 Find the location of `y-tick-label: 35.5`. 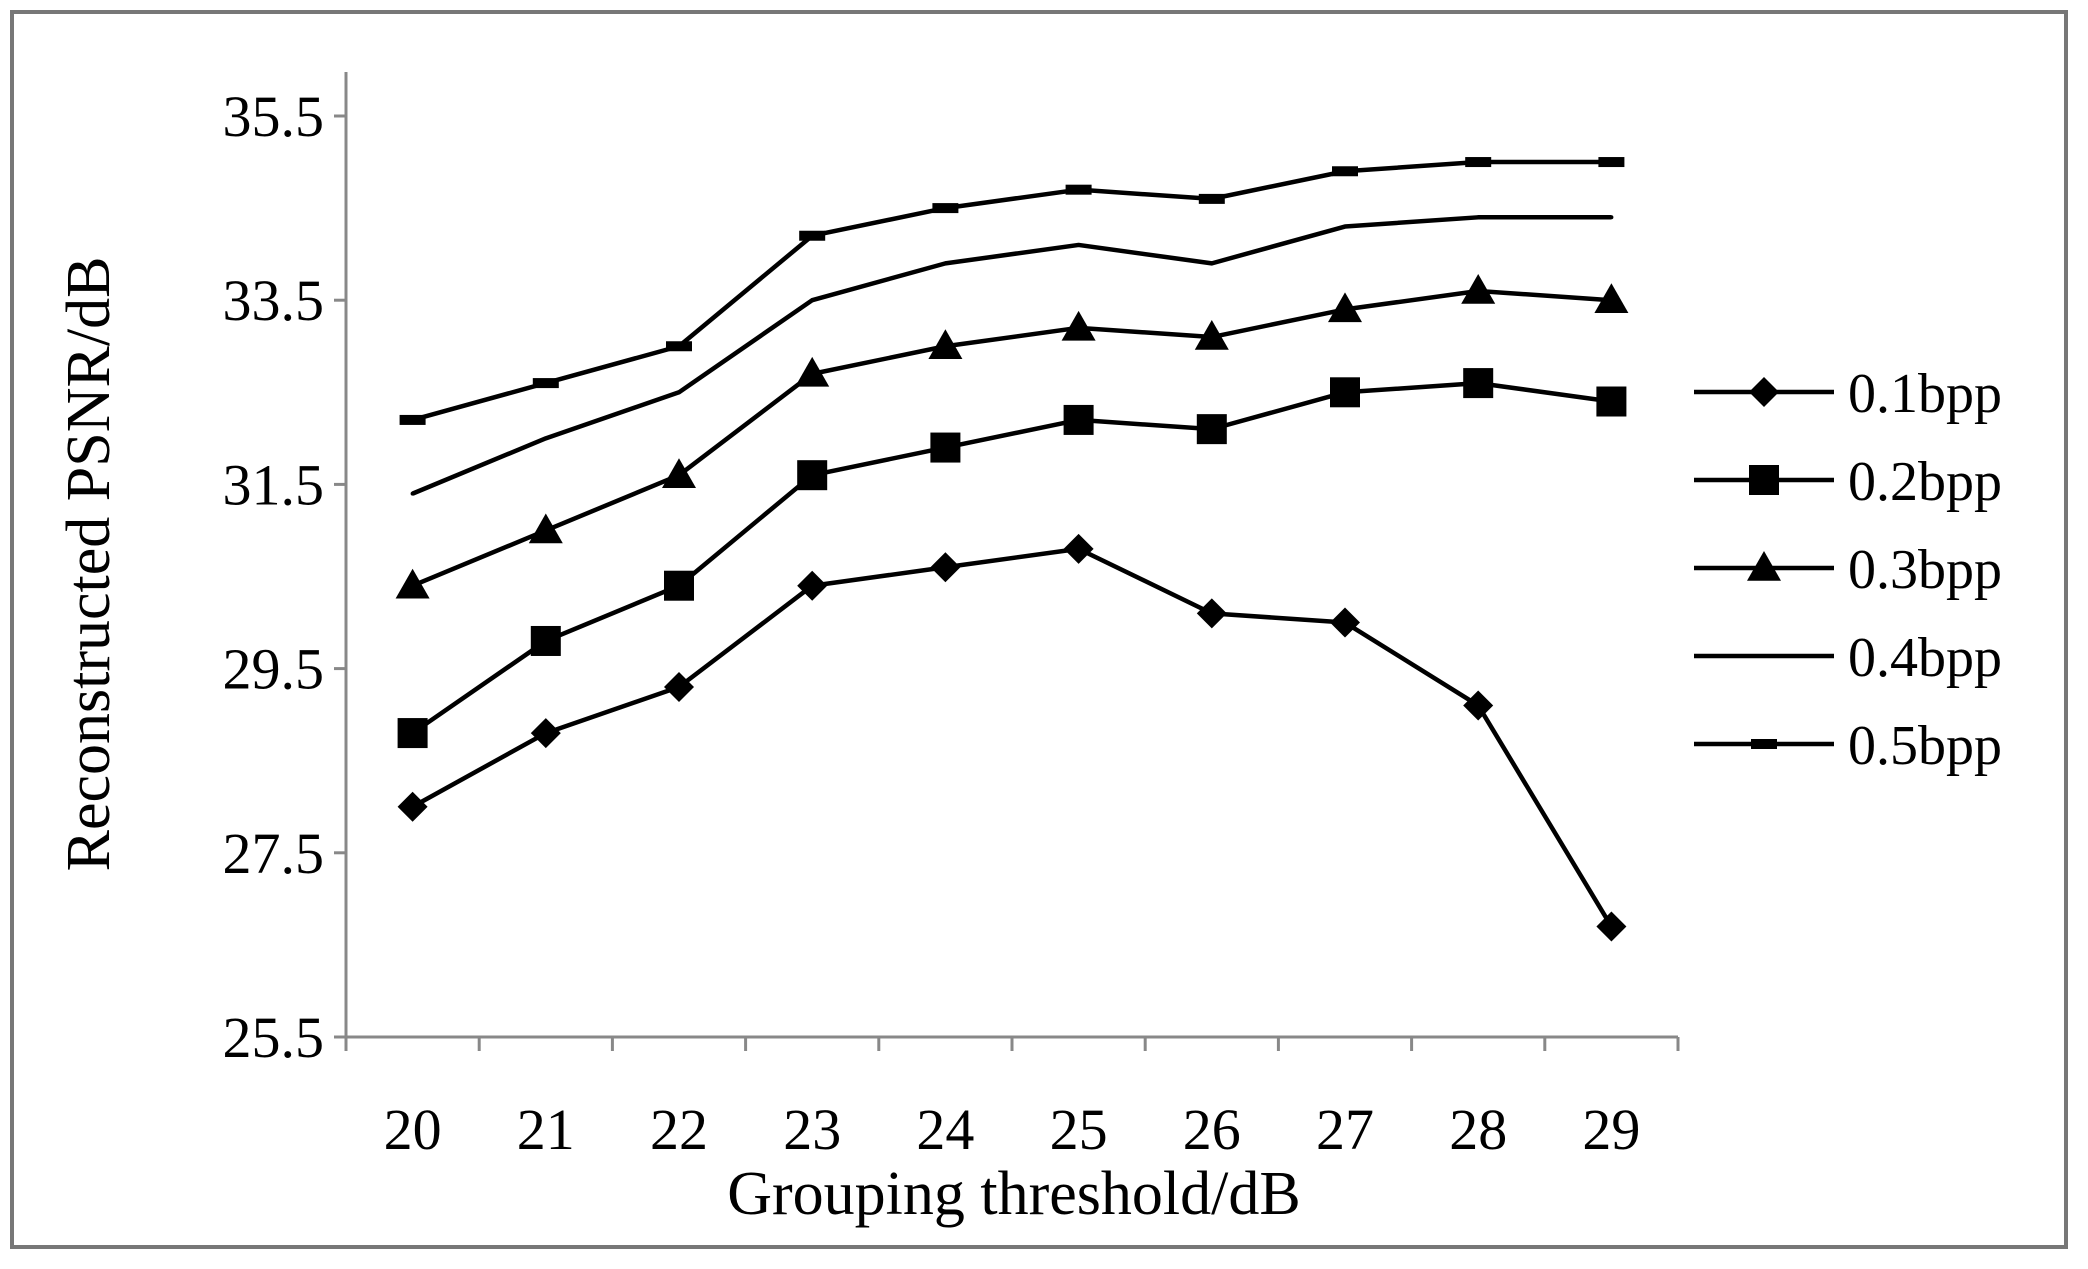

y-tick-label: 35.5 is located at coordinates (274, 116).